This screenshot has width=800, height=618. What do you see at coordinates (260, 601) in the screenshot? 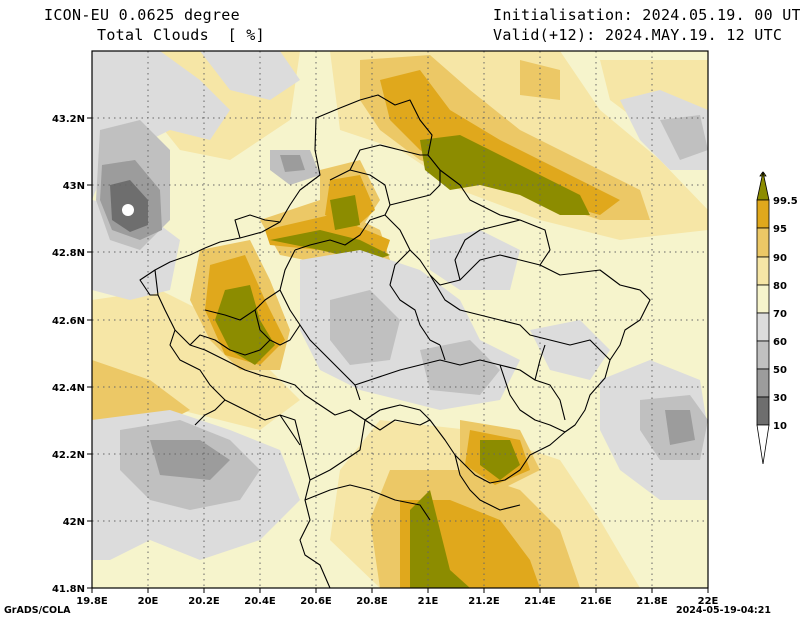
I see `lon-label: 20.4E` at bounding box center [260, 601].